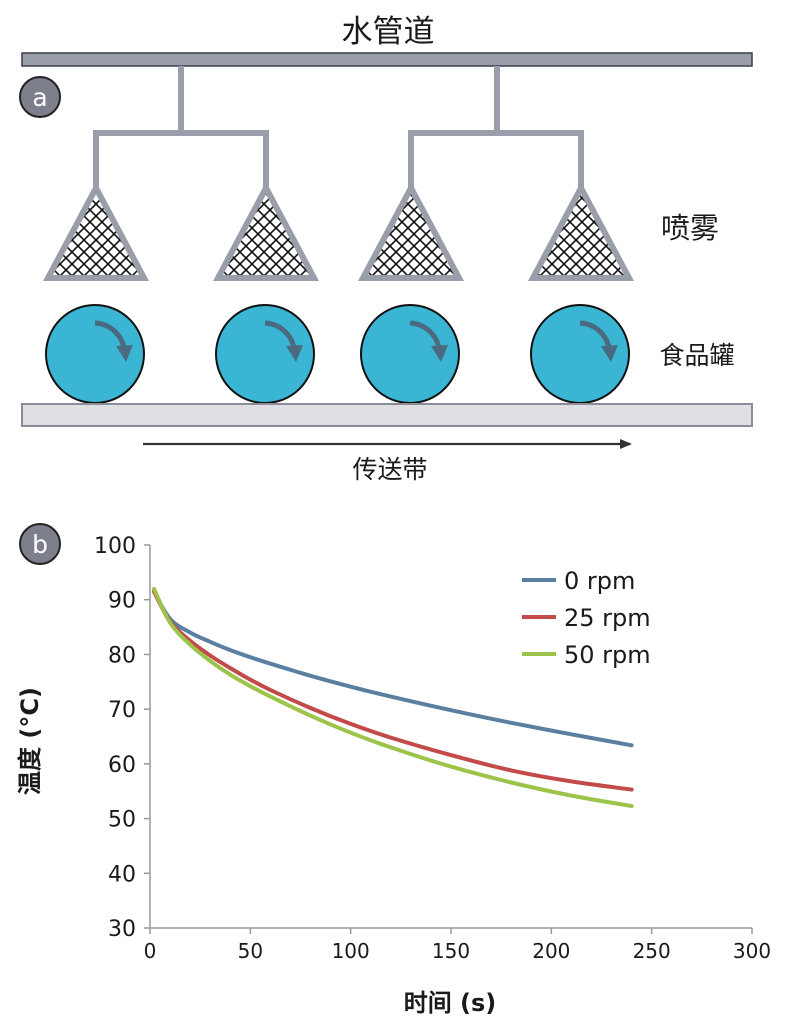  I want to click on panel-a-badge-letter: a, so click(39, 97).